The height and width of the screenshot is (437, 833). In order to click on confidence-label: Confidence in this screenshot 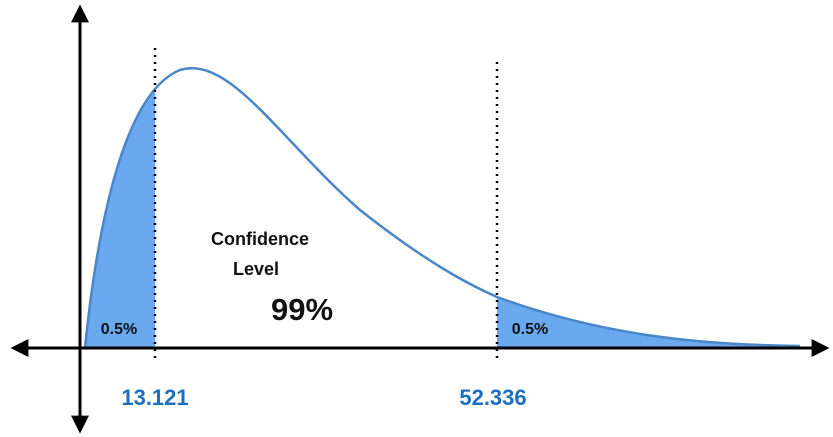, I will do `click(260, 239)`.